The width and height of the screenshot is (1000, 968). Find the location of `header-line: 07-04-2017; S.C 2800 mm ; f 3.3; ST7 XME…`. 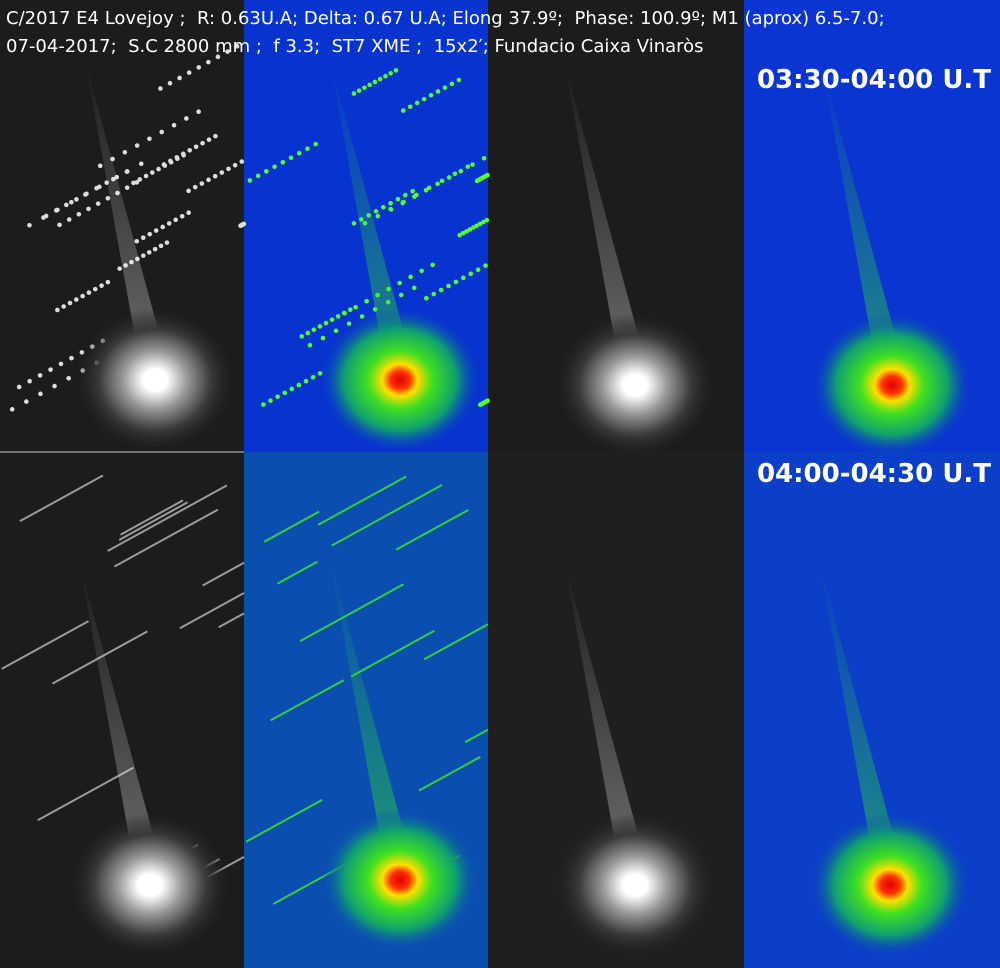

header-line: 07-04-2017; S.C 2800 mm ; f 3.3; ST7 XME… is located at coordinates (355, 46).